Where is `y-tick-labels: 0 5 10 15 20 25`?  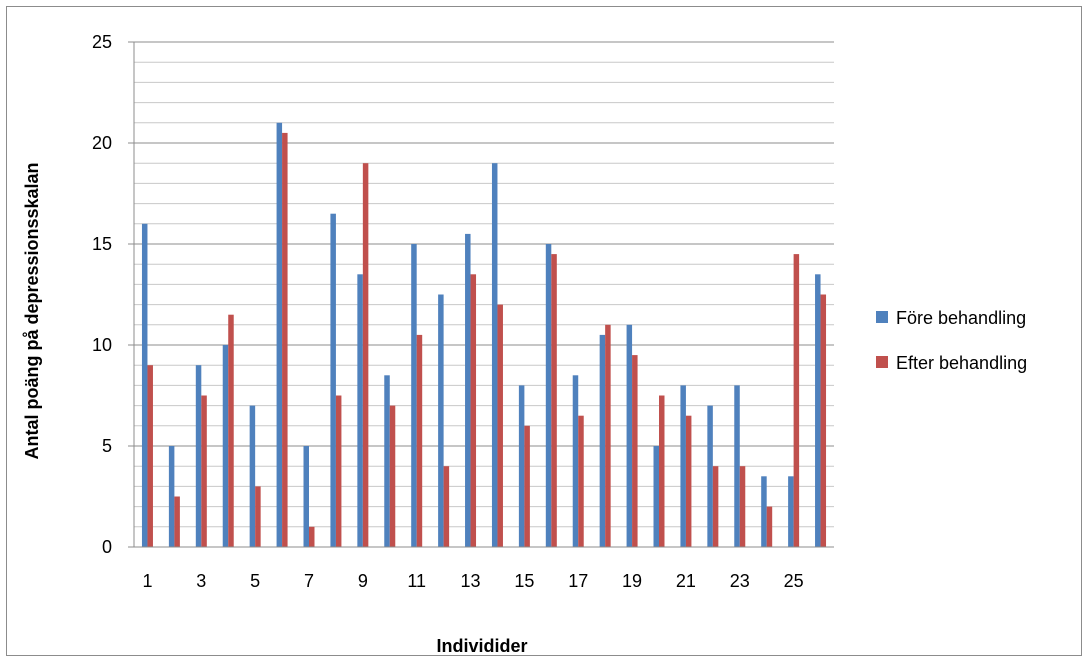 y-tick-labels: 0 5 10 15 20 25 is located at coordinates (102, 294).